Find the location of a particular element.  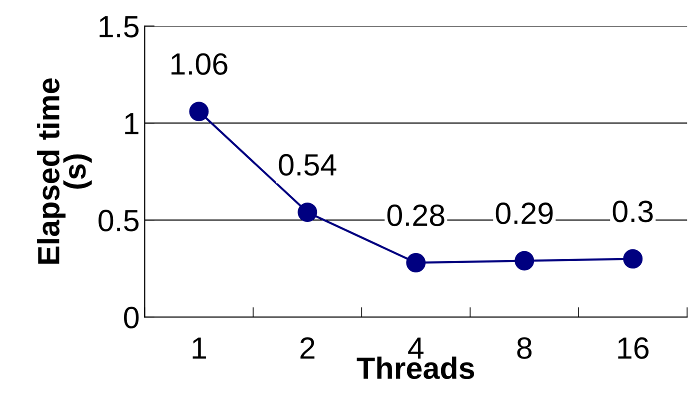

y-tick-label: 0 is located at coordinates (131, 317).